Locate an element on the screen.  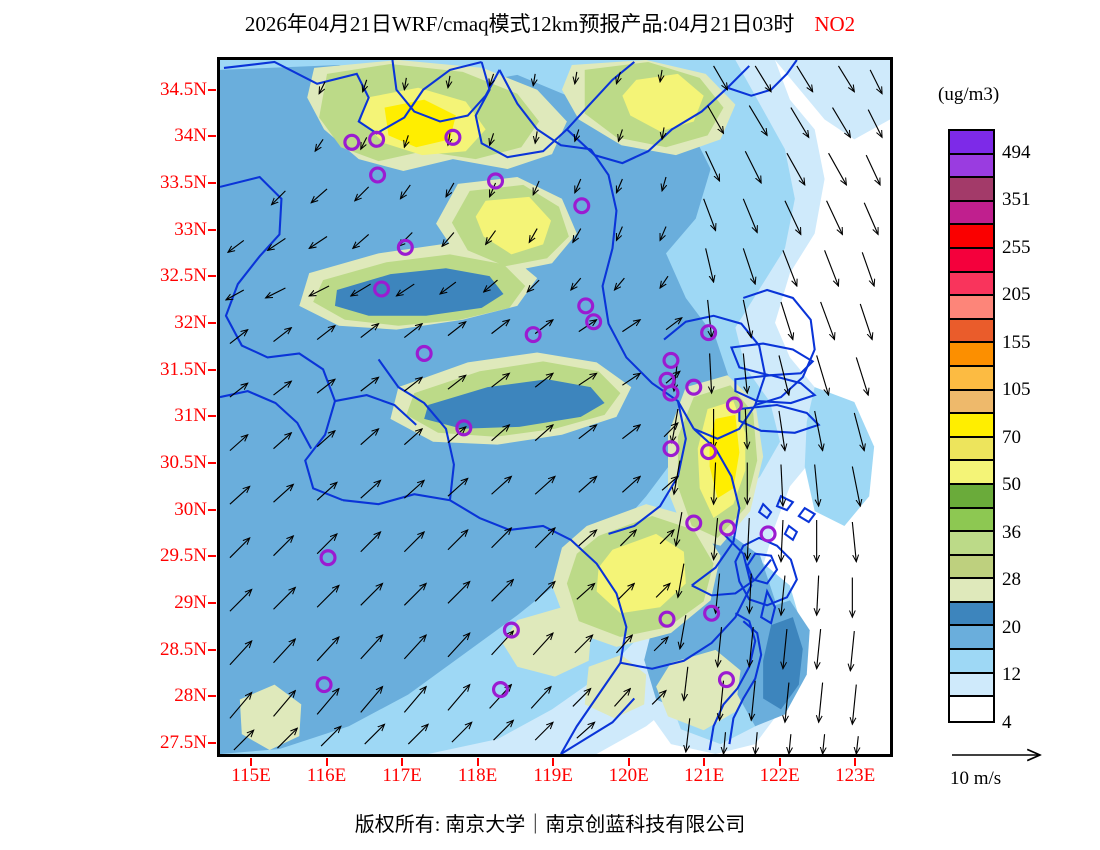
lat-tick-label: 30.5N is located at coordinates (183, 462).